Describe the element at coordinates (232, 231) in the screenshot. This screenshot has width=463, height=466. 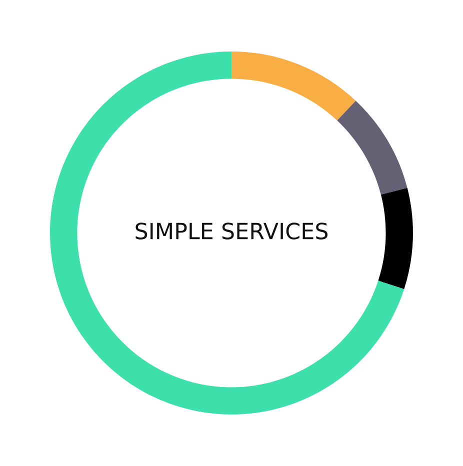
I see `text: SIMPLE SERVICES` at that location.